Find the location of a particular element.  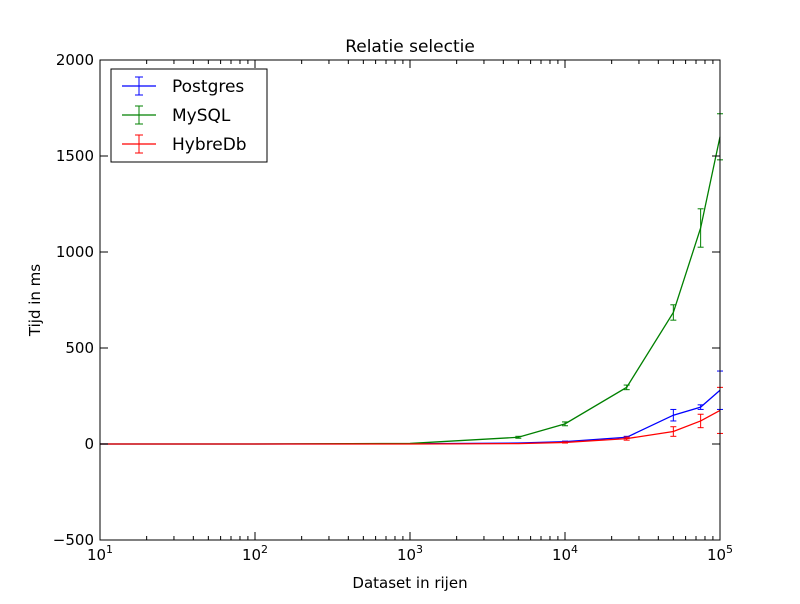

x-tick-label-exponent: 4 is located at coordinates (574, 549).